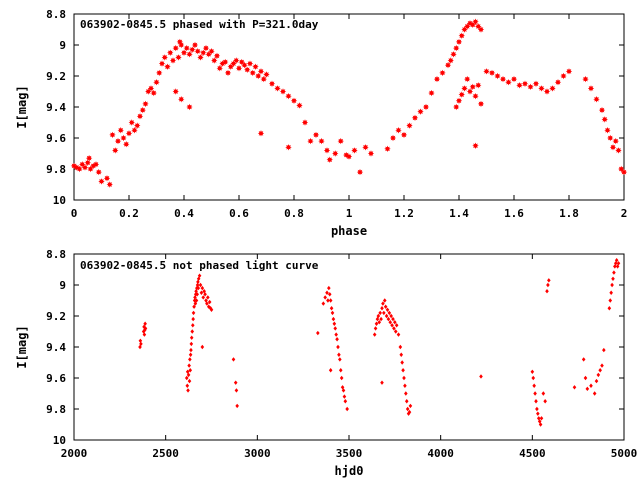 This screenshot has width=640, height=480. What do you see at coordinates (22, 106) in the screenshot?
I see `y-axis-label: I[mag]` at bounding box center [22, 106].